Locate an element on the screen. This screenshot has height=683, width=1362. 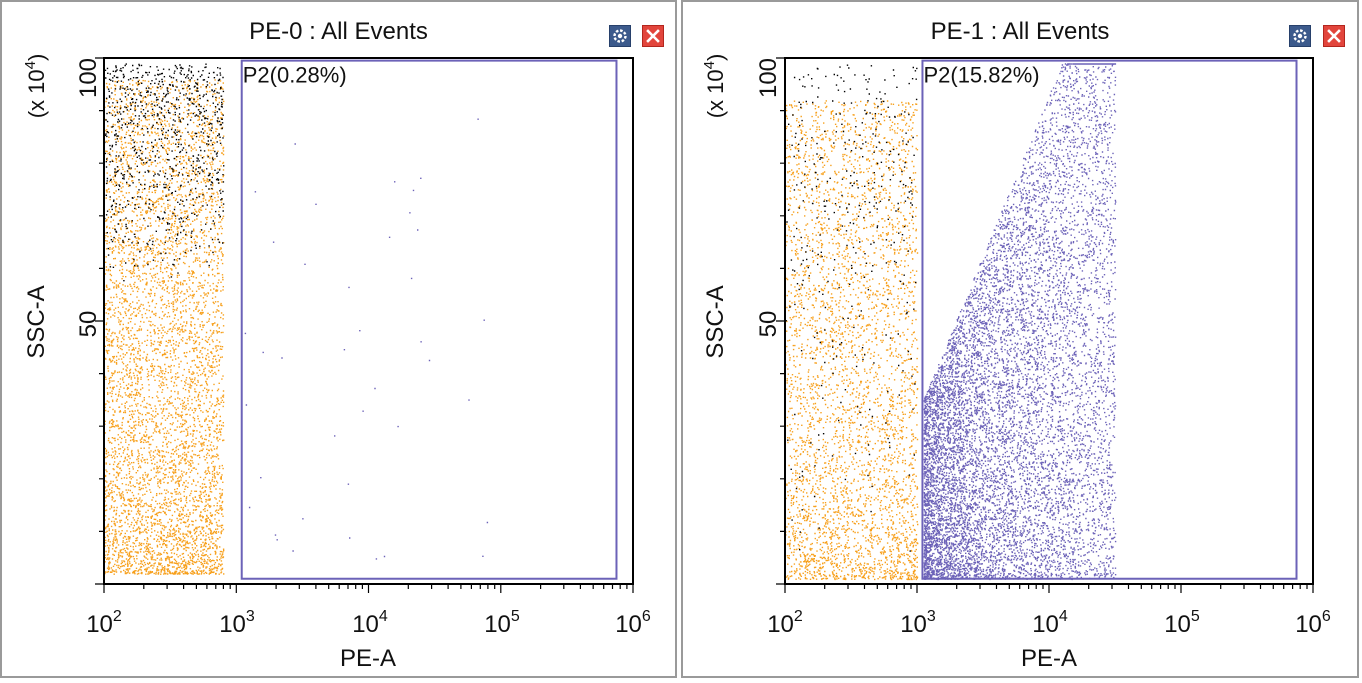
gate-label: P2(15.82%) is located at coordinates (981, 75).